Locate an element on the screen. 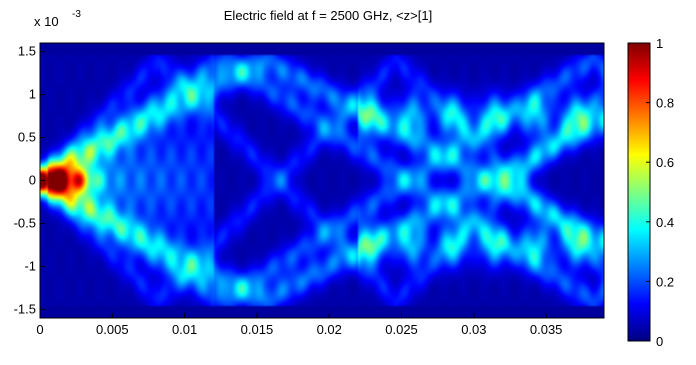  colorbar-axis: 1 0.8 0.6 0.4 0.2 0 is located at coordinates (660, 192).